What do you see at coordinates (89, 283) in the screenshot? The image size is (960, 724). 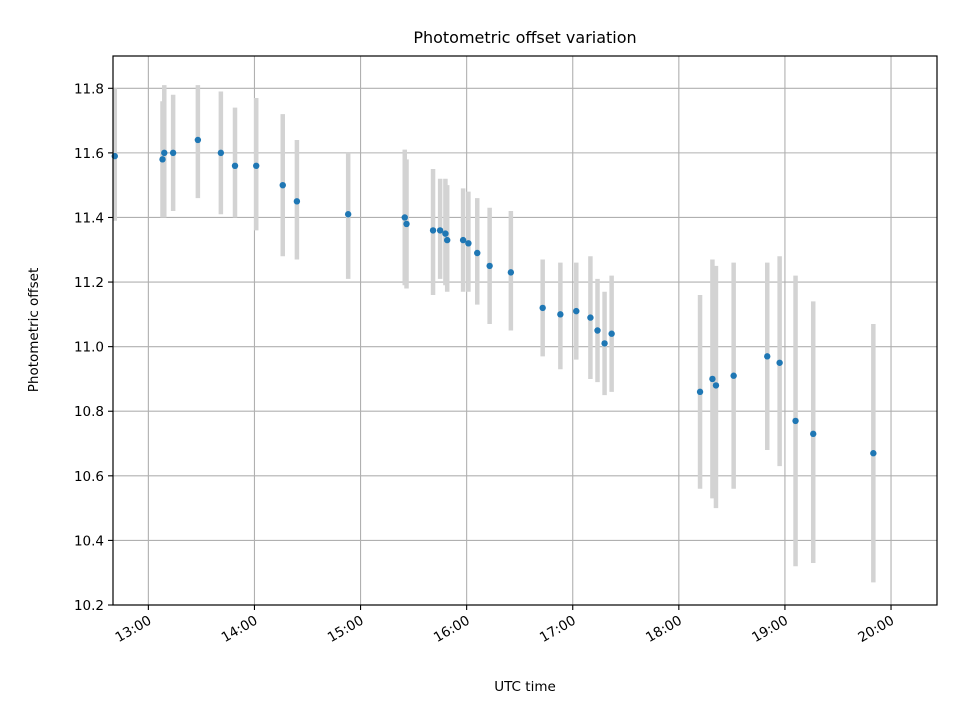 I see `y-tick-label: 11.2` at bounding box center [89, 283].